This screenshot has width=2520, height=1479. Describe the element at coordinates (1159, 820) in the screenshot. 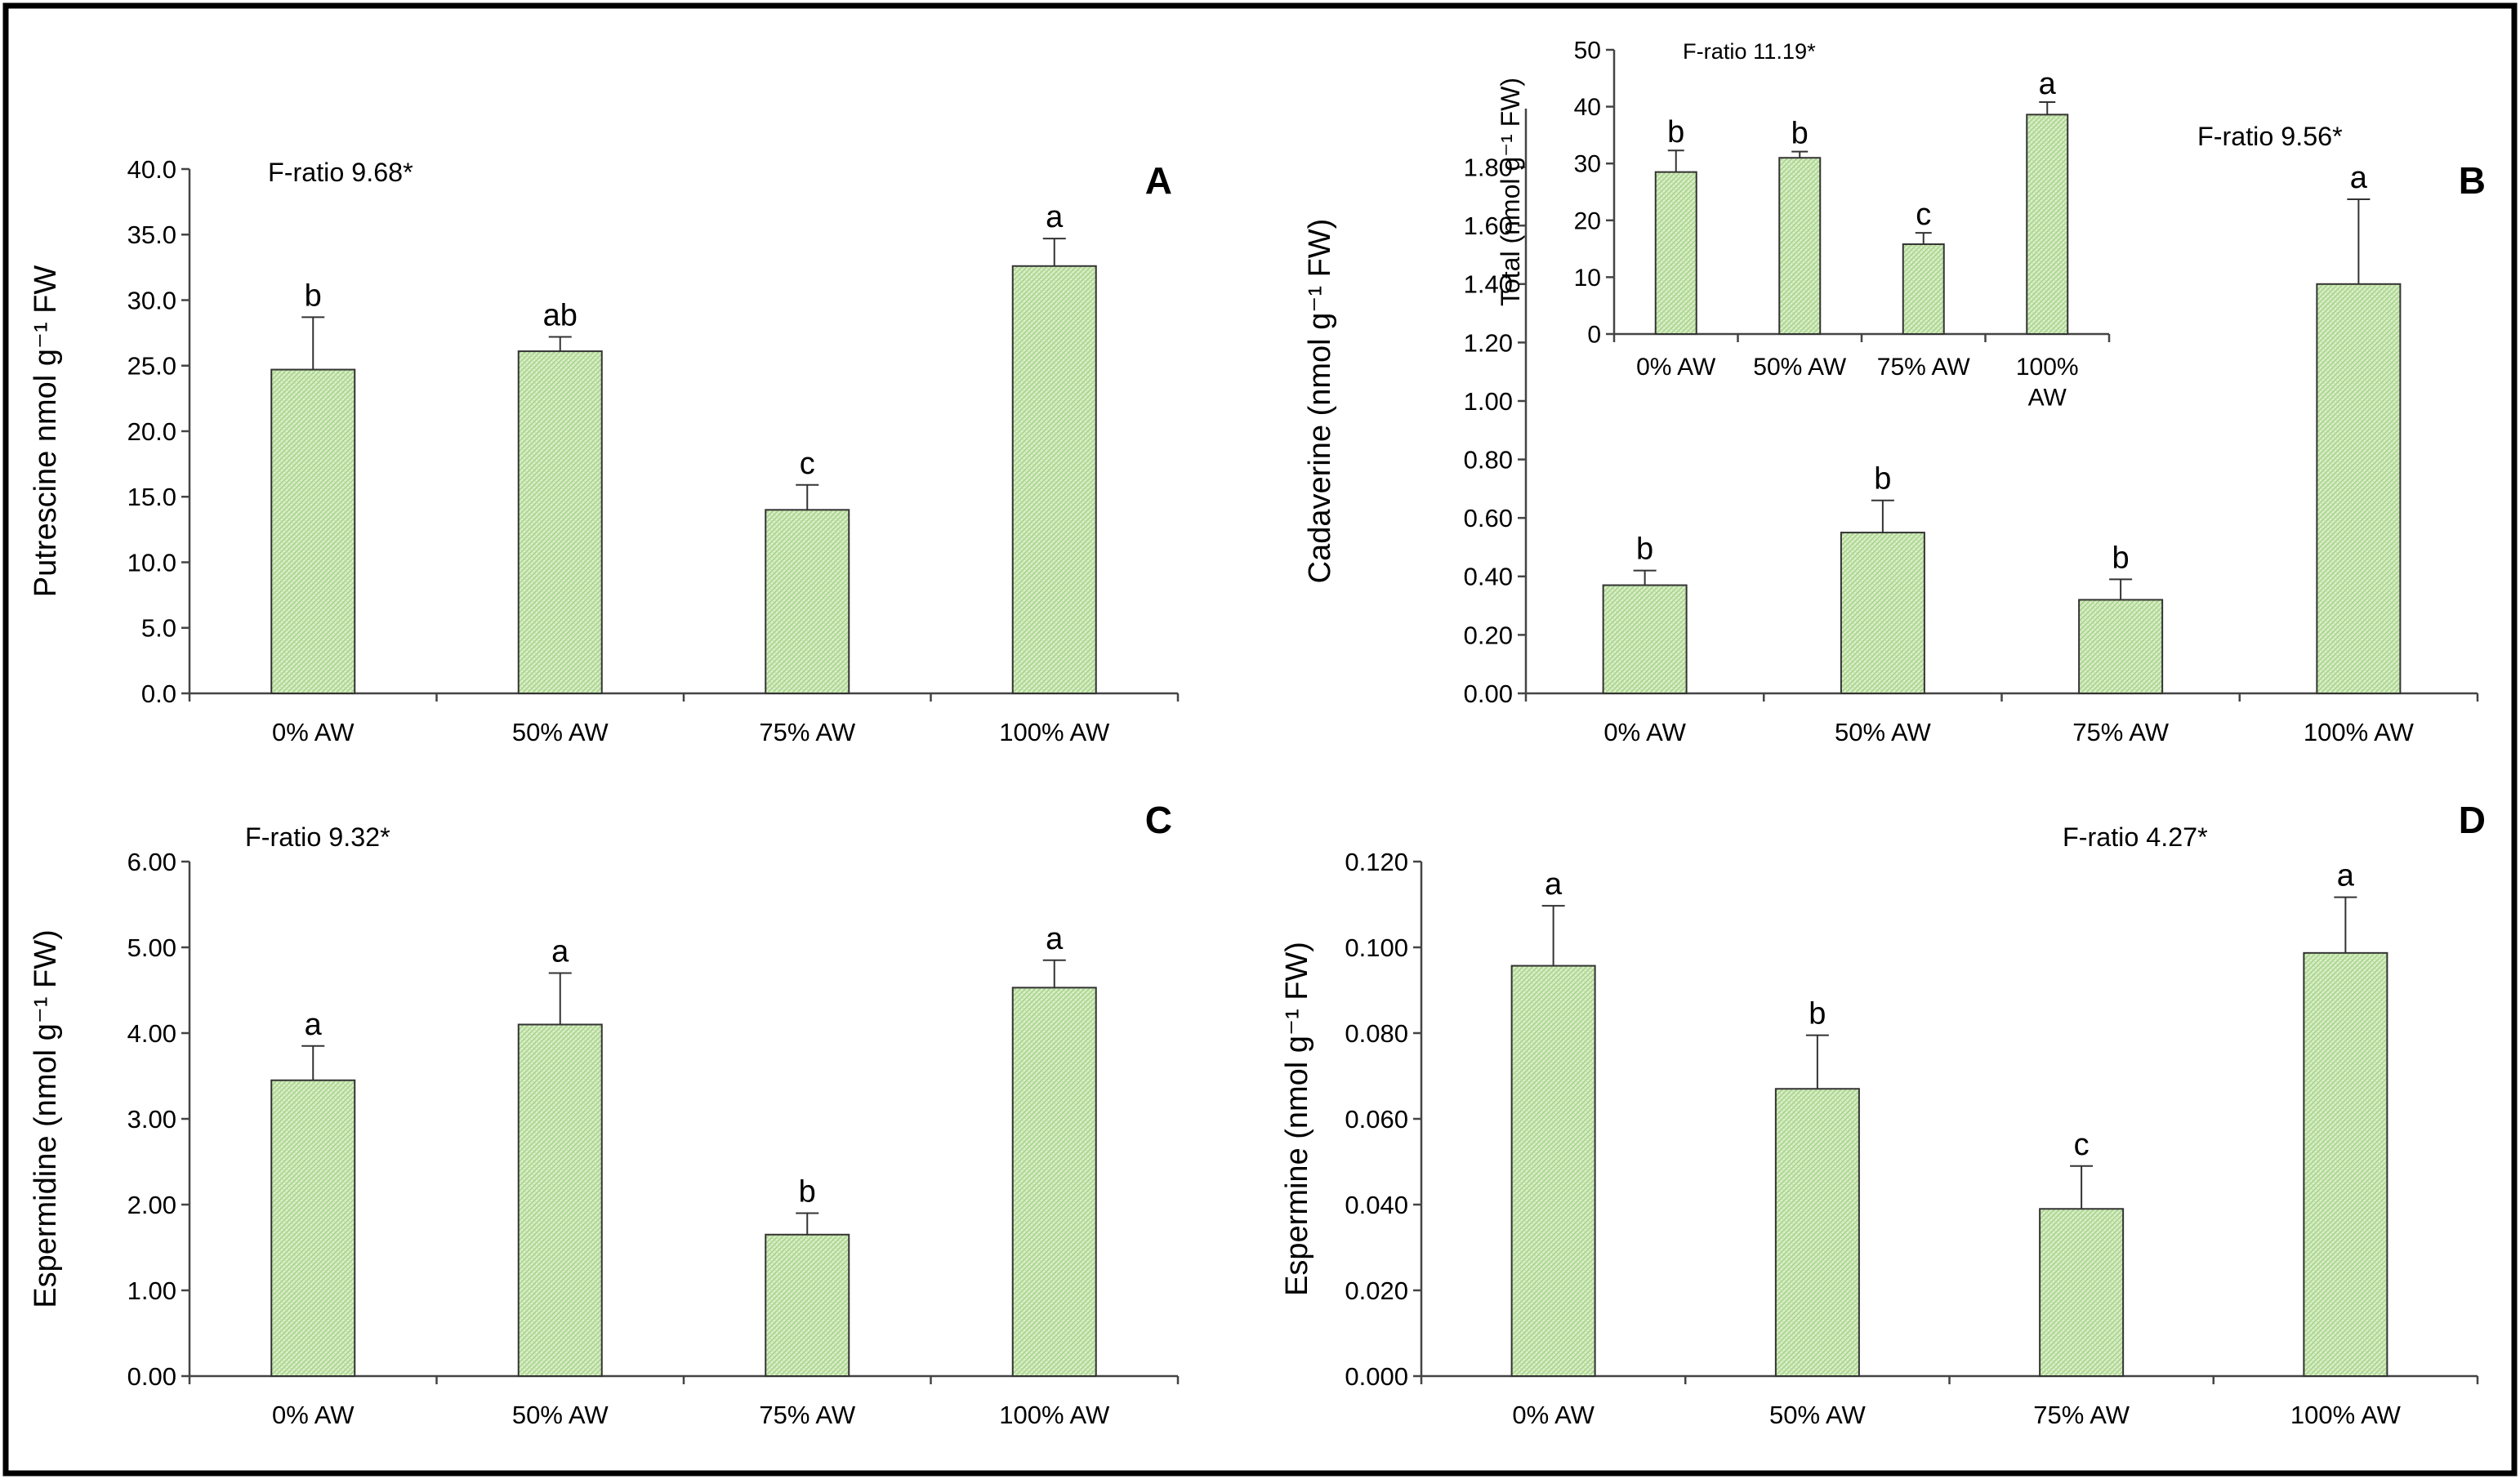

I see `panel-label: C` at that location.